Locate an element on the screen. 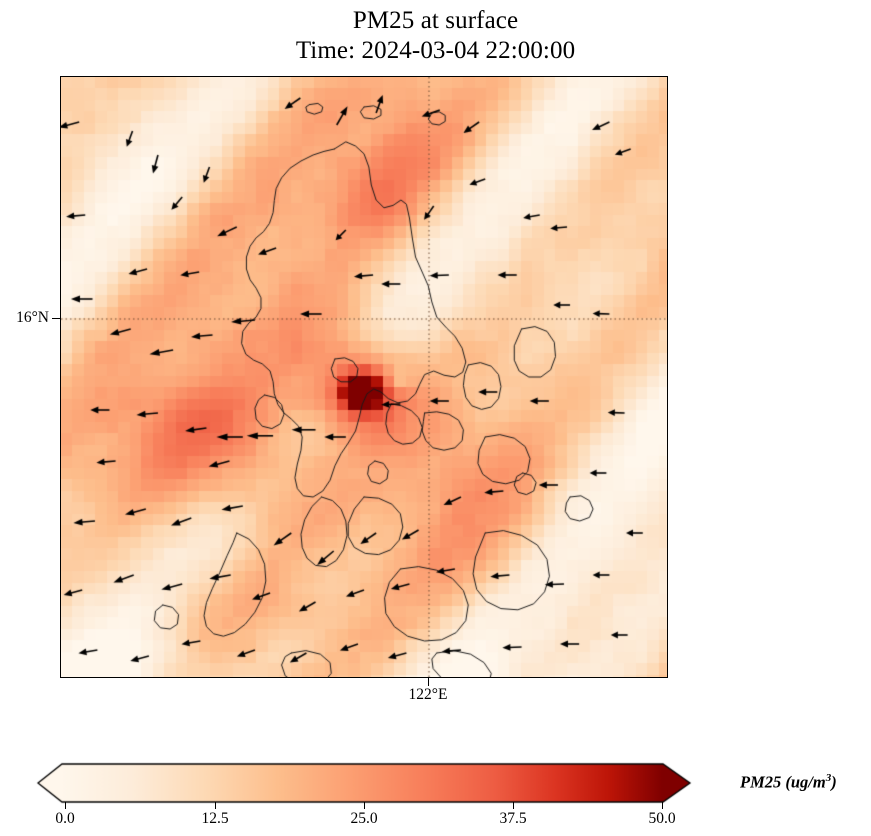 Image resolution: width=871 pixels, height=836 pixels. colorbar-unit-text: PM25 (ug/m is located at coordinates (783, 782).